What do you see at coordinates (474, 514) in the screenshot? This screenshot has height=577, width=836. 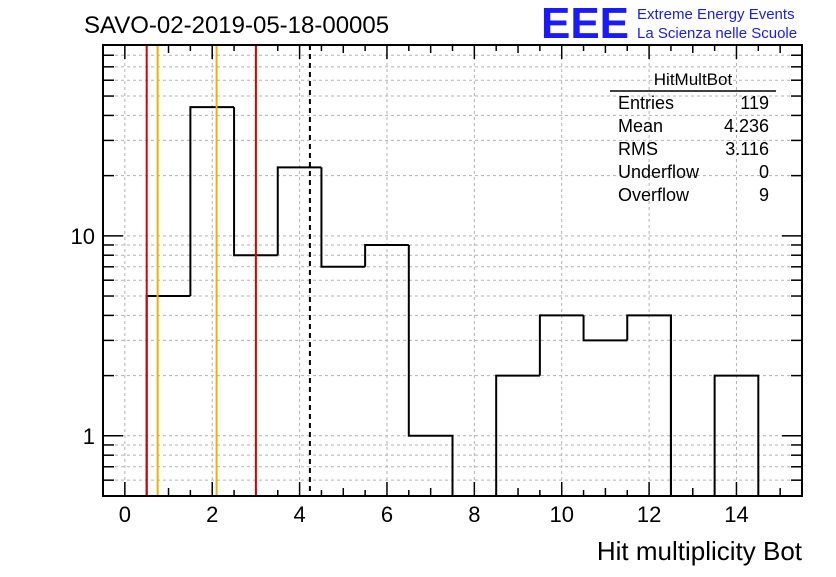 I see `x-tick-label: 8` at bounding box center [474, 514].